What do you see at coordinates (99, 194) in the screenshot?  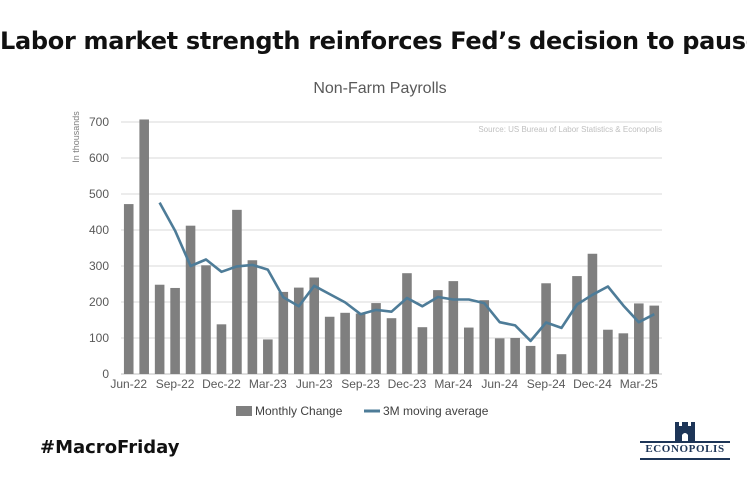 I see `y-tick-label: 500` at bounding box center [99, 194].